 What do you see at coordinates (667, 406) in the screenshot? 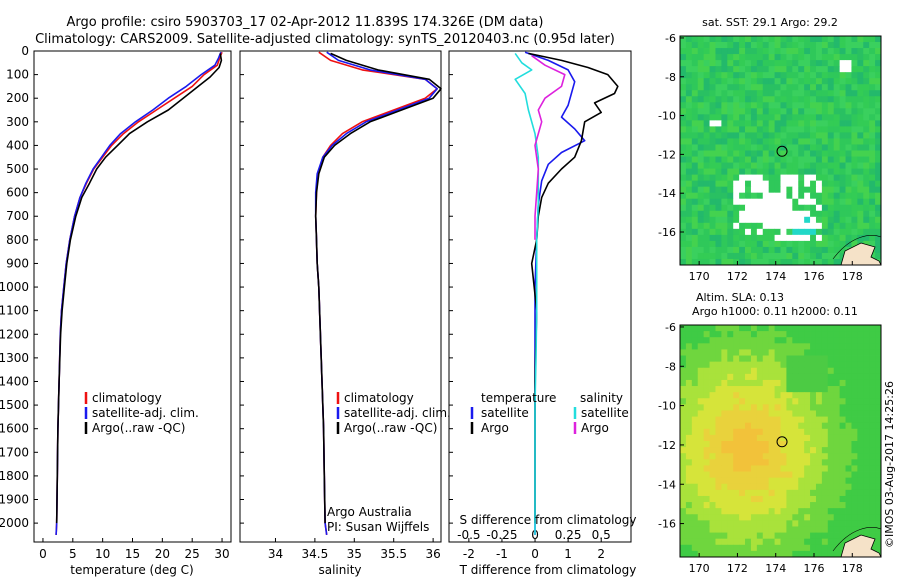
I see `lat-tick-label: -10` at bounding box center [667, 406].